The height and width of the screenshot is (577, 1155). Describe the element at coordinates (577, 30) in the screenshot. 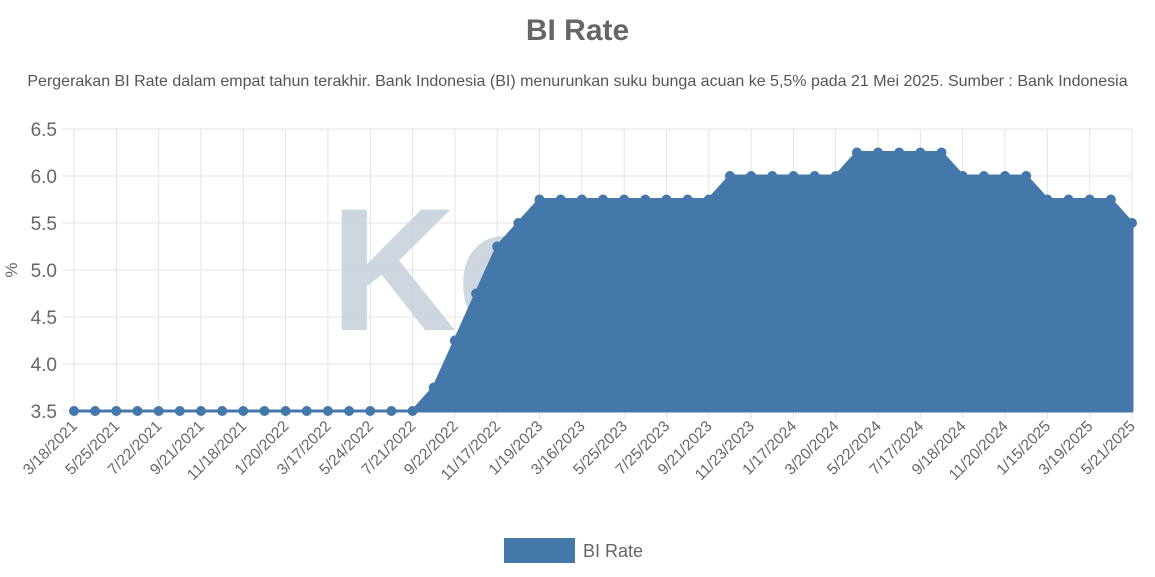

I see `chart-title: BI Rate` at that location.